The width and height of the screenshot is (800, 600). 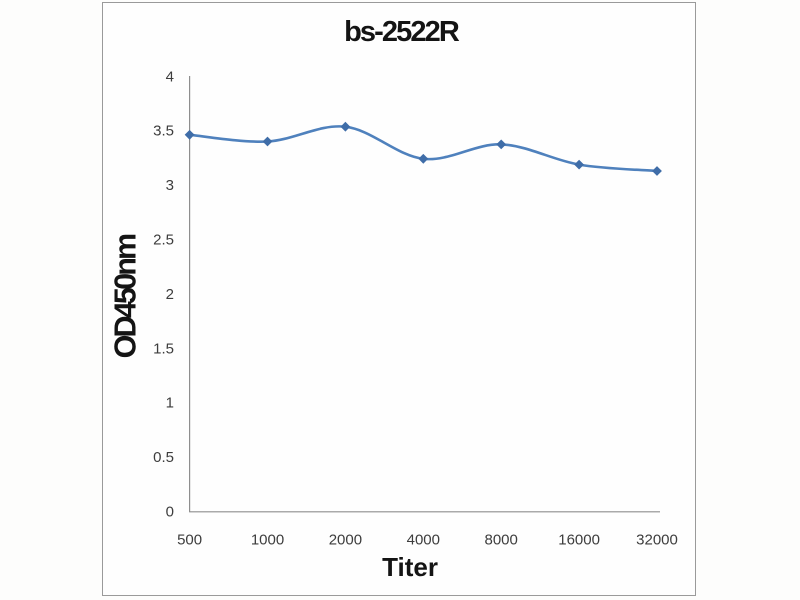 I want to click on svg-text: Titer, so click(x=410, y=567).